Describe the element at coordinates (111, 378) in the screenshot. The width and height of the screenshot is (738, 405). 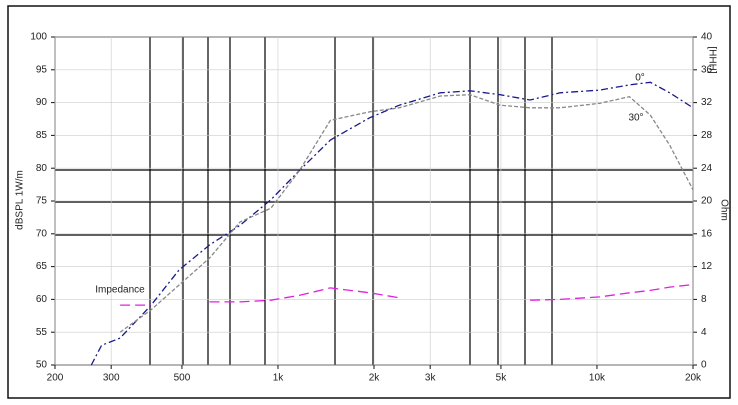
I see `x-tick-label: 300` at that location.